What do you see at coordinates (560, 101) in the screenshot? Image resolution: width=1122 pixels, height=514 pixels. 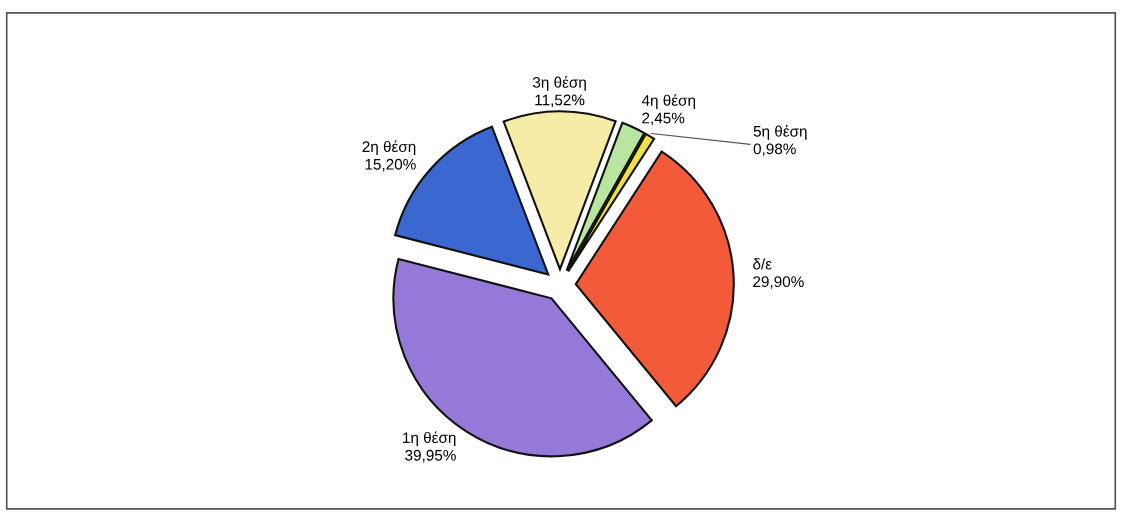 I see `data-label: 11,52%` at bounding box center [560, 101].